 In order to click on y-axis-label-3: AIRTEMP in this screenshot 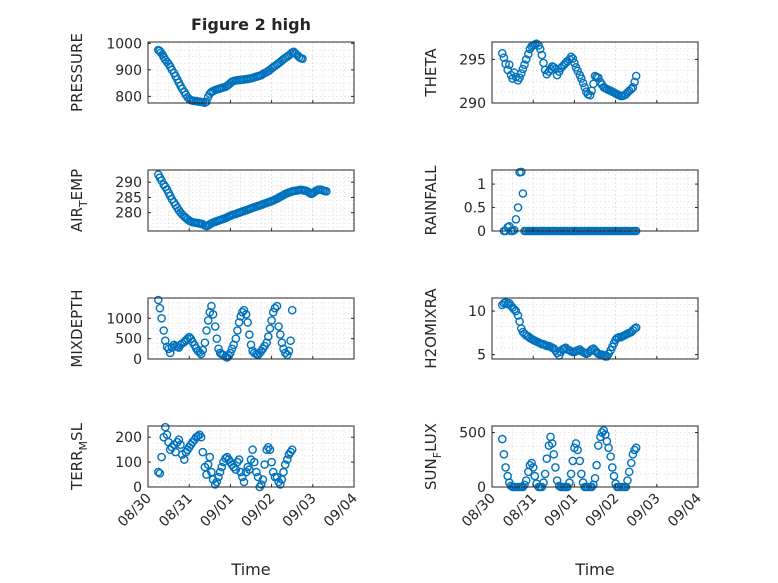, I will do `click(79, 200)`.